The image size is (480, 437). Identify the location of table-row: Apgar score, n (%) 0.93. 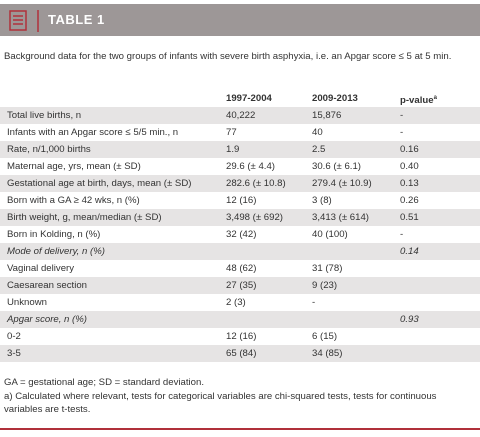
(240, 319).